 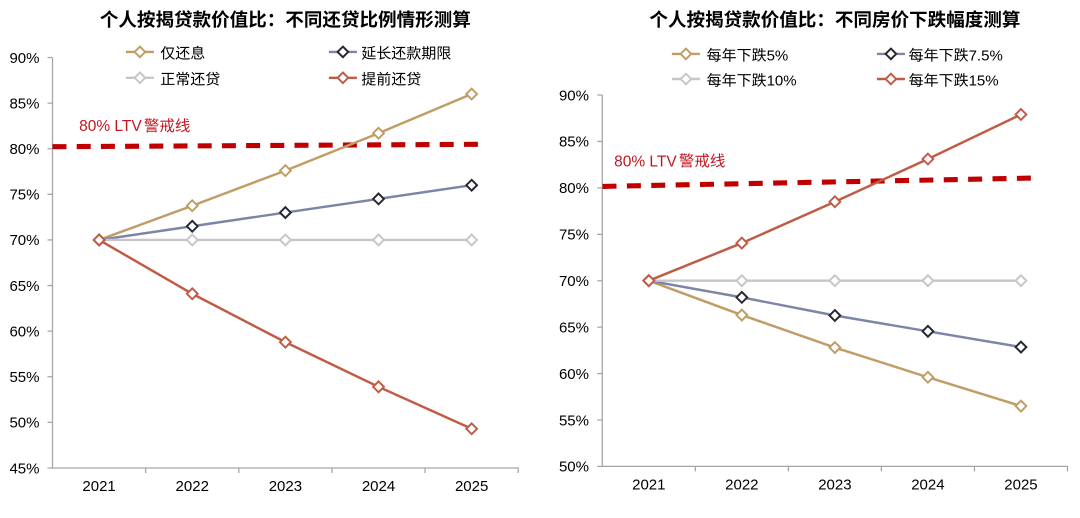 What do you see at coordinates (24, 468) in the screenshot?
I see `svg-text: 45%` at bounding box center [24, 468].